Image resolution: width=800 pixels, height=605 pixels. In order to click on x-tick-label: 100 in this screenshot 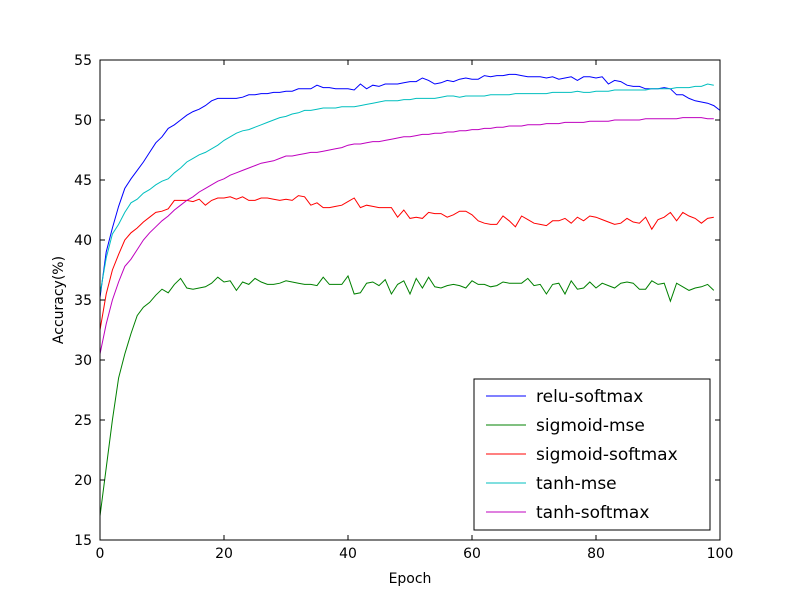, I will do `click(720, 554)`.